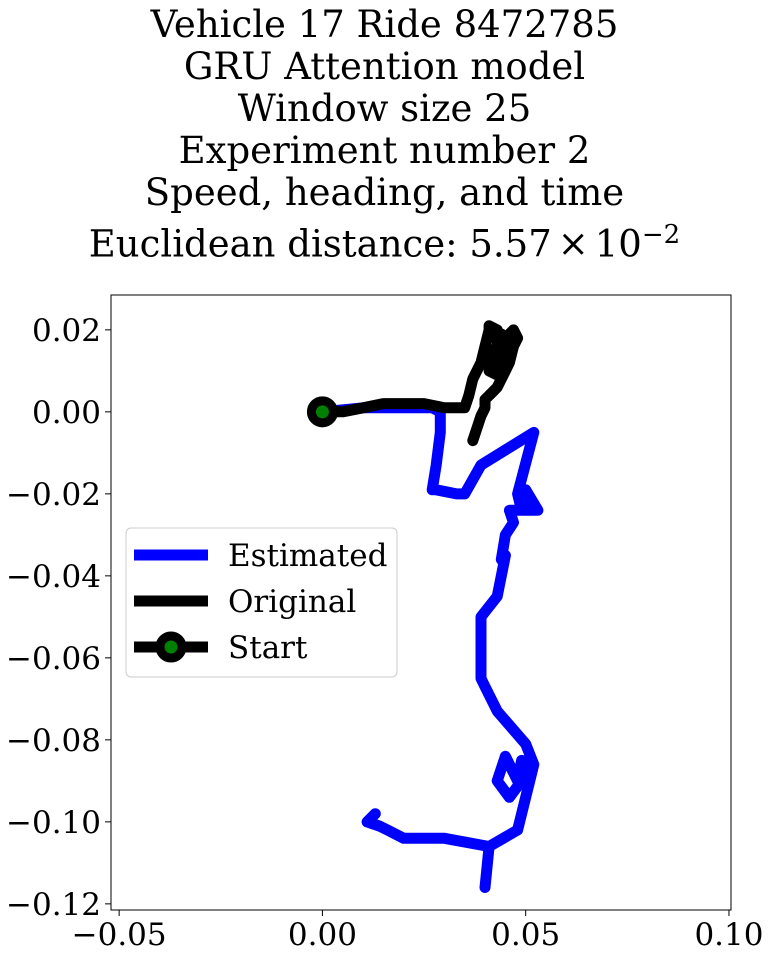 The width and height of the screenshot is (769, 957). Describe the element at coordinates (525, 935) in the screenshot. I see `x-tick-label: 0.05` at that location.